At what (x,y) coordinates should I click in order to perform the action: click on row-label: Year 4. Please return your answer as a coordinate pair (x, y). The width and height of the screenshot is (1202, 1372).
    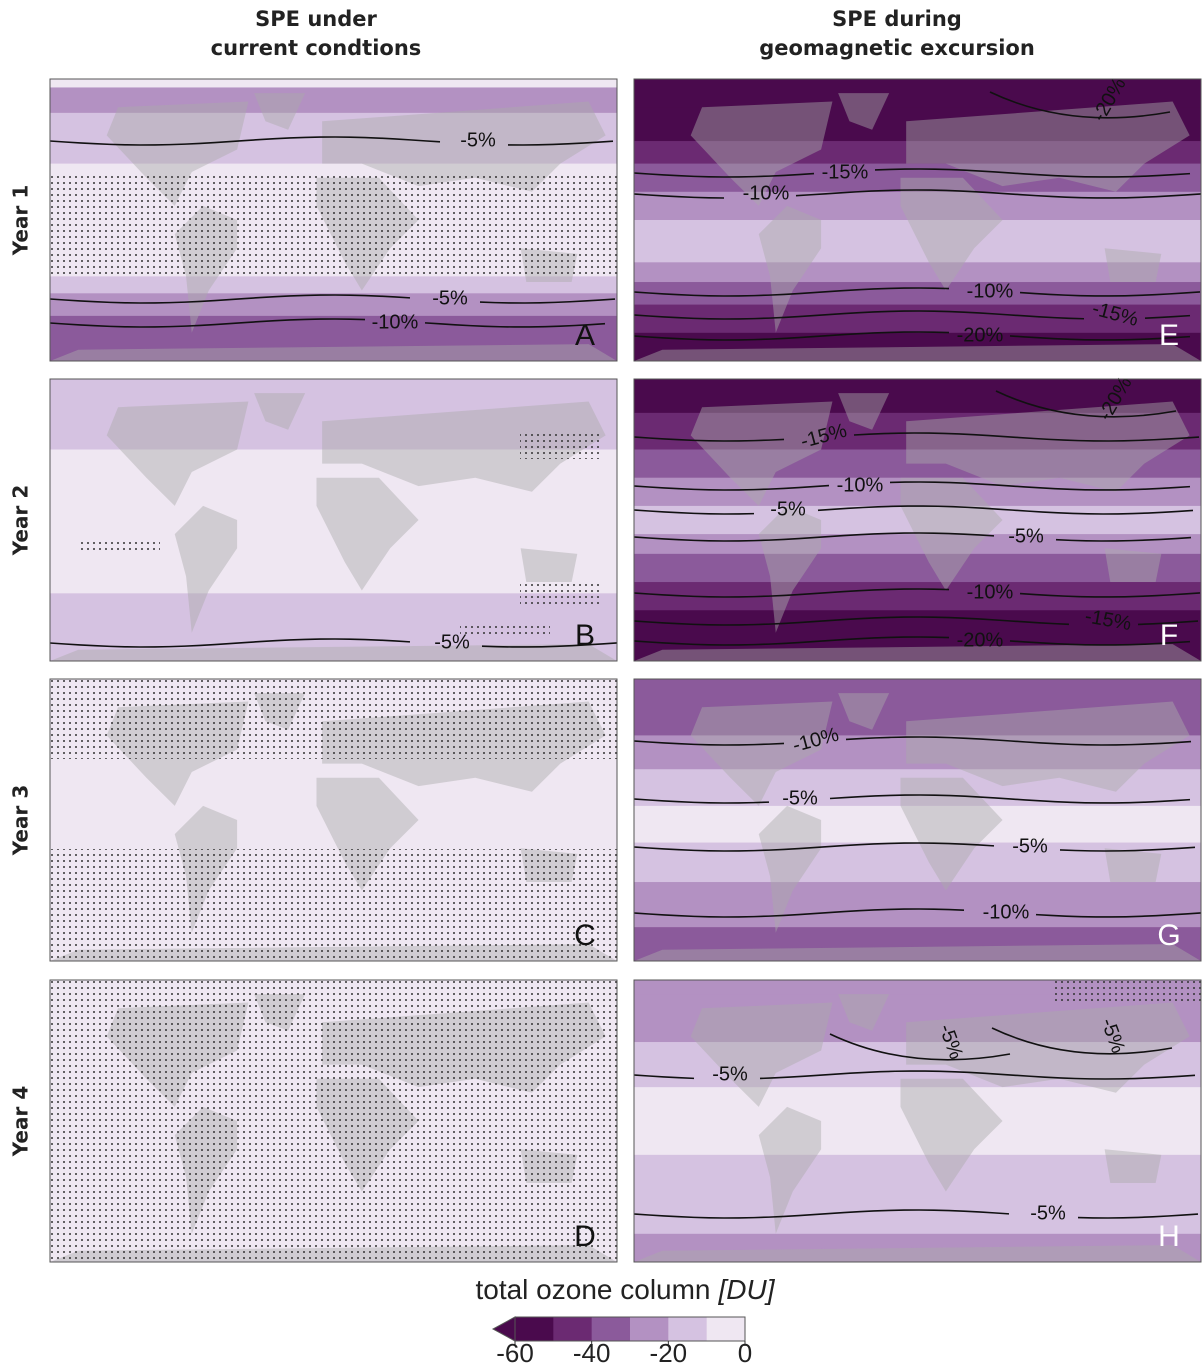
    Looking at the image, I should click on (21, 1121).